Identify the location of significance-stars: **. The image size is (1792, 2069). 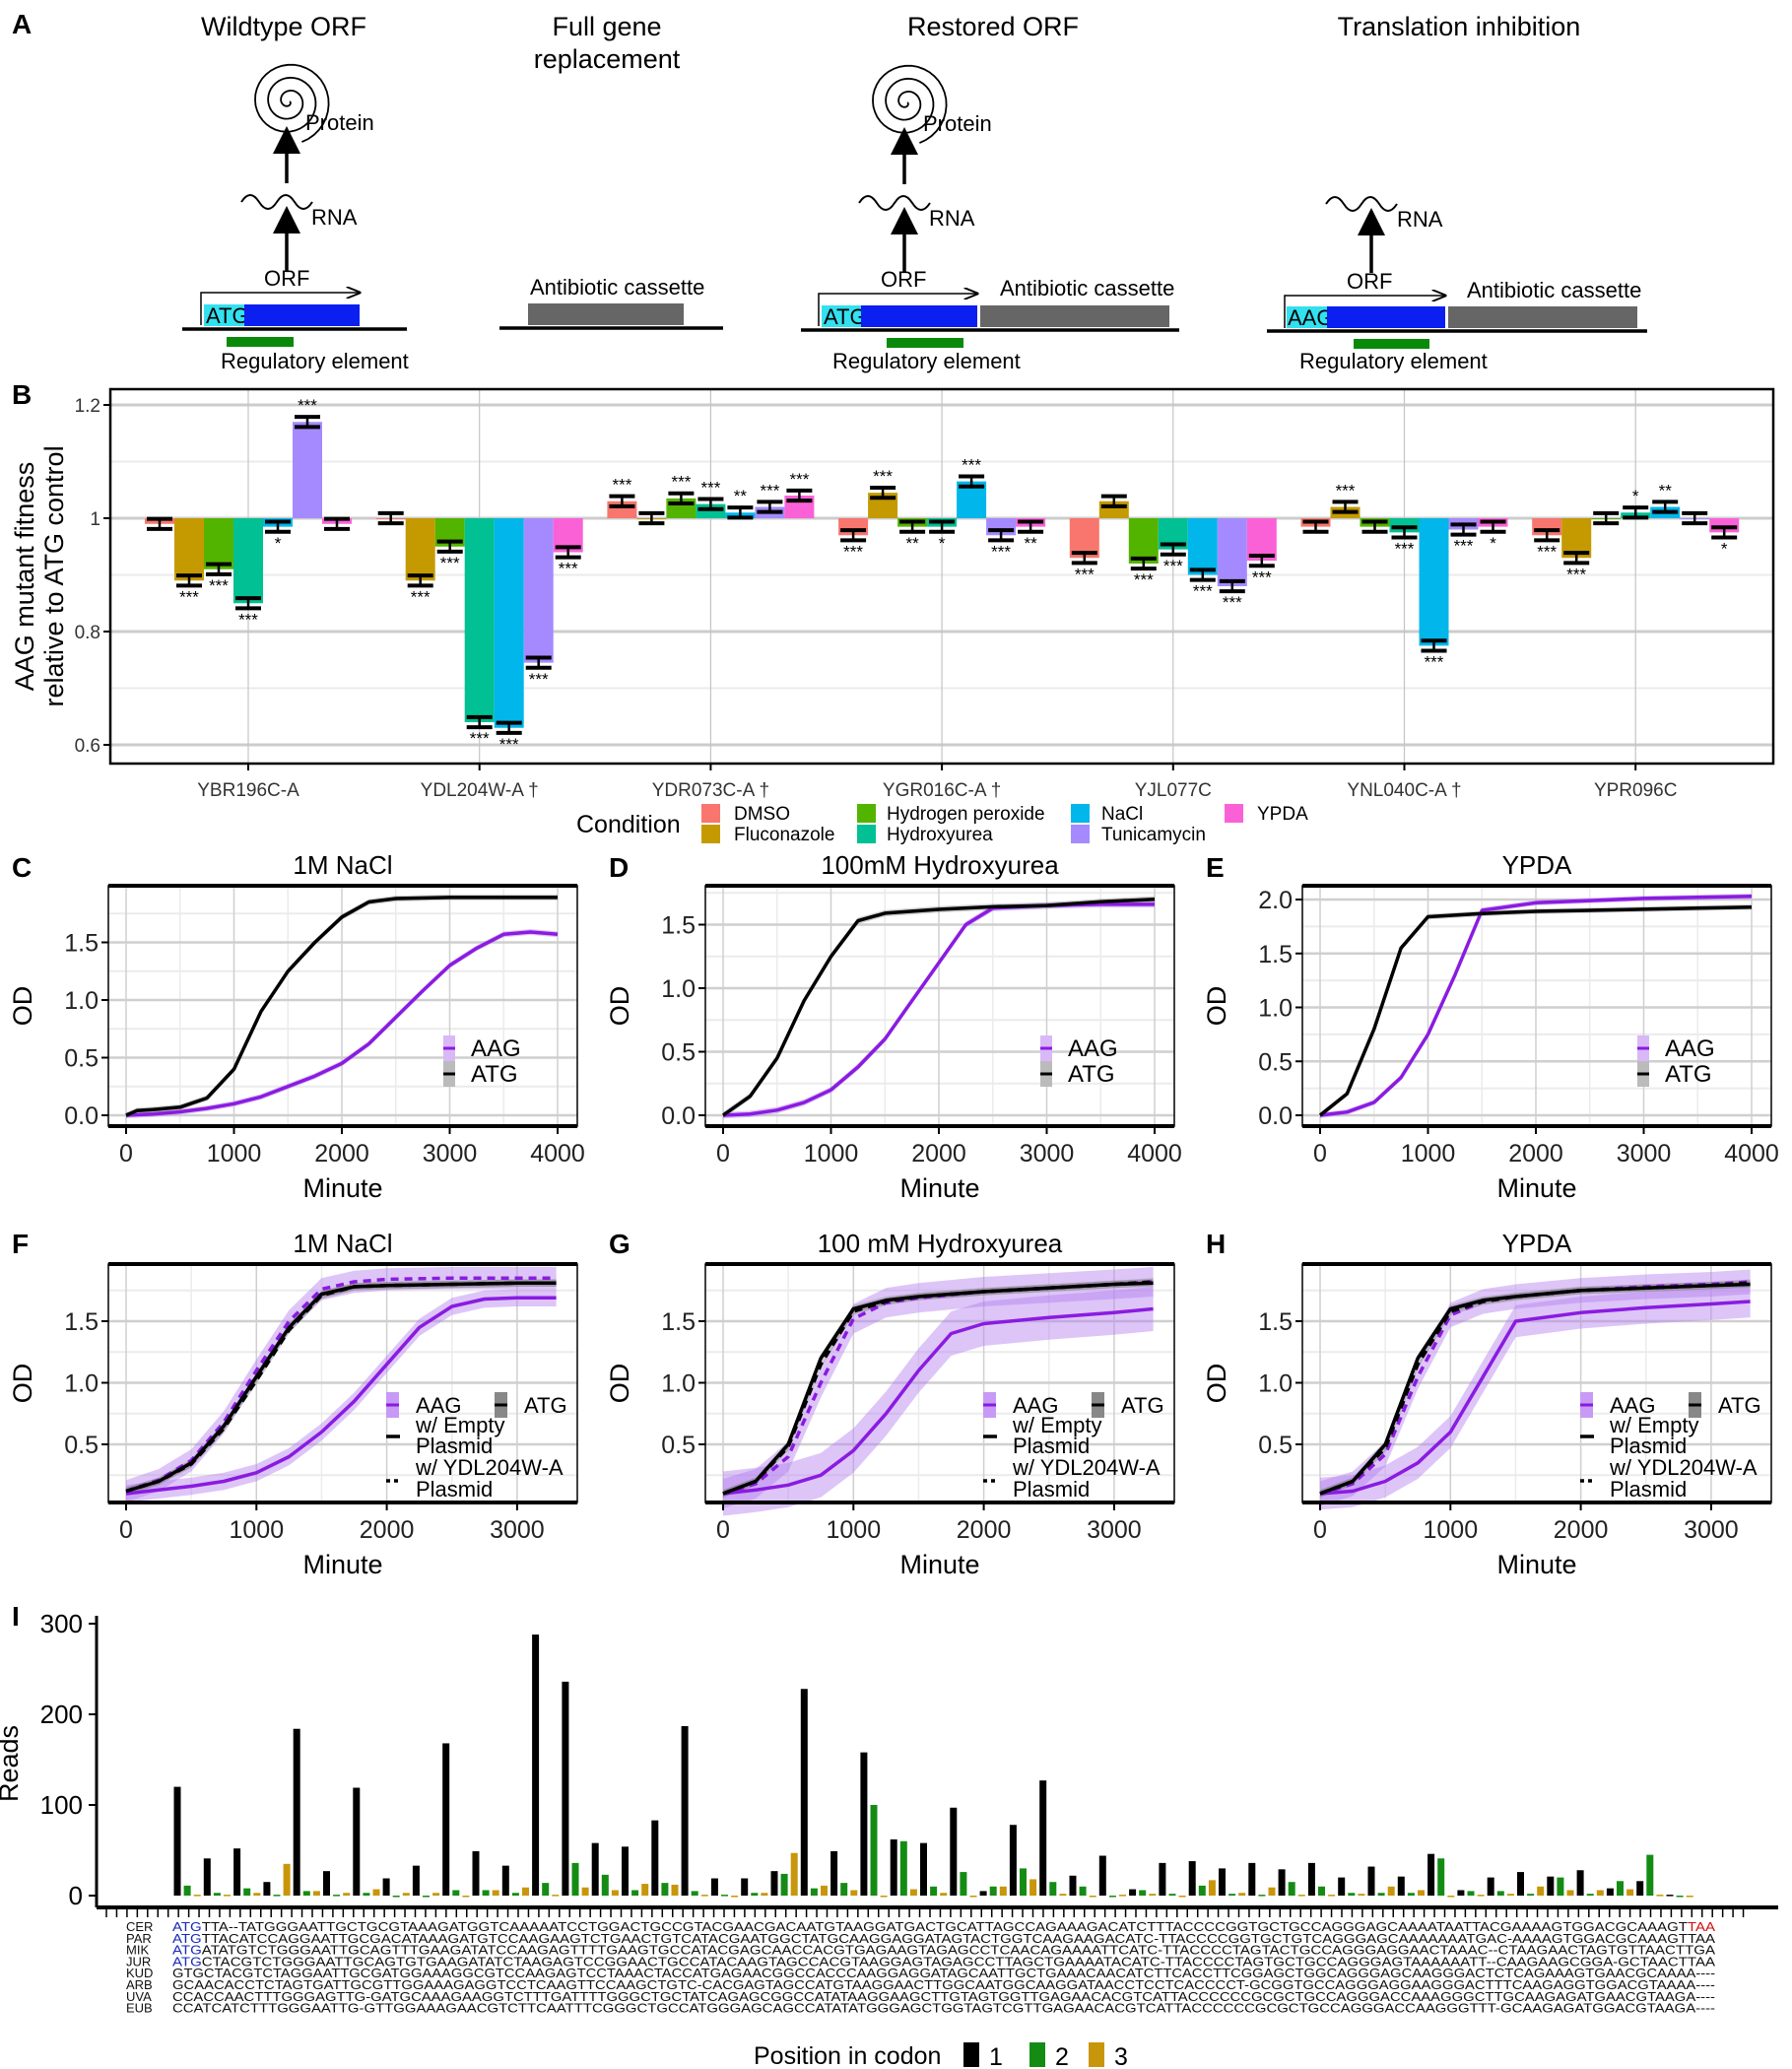
(1666, 490).